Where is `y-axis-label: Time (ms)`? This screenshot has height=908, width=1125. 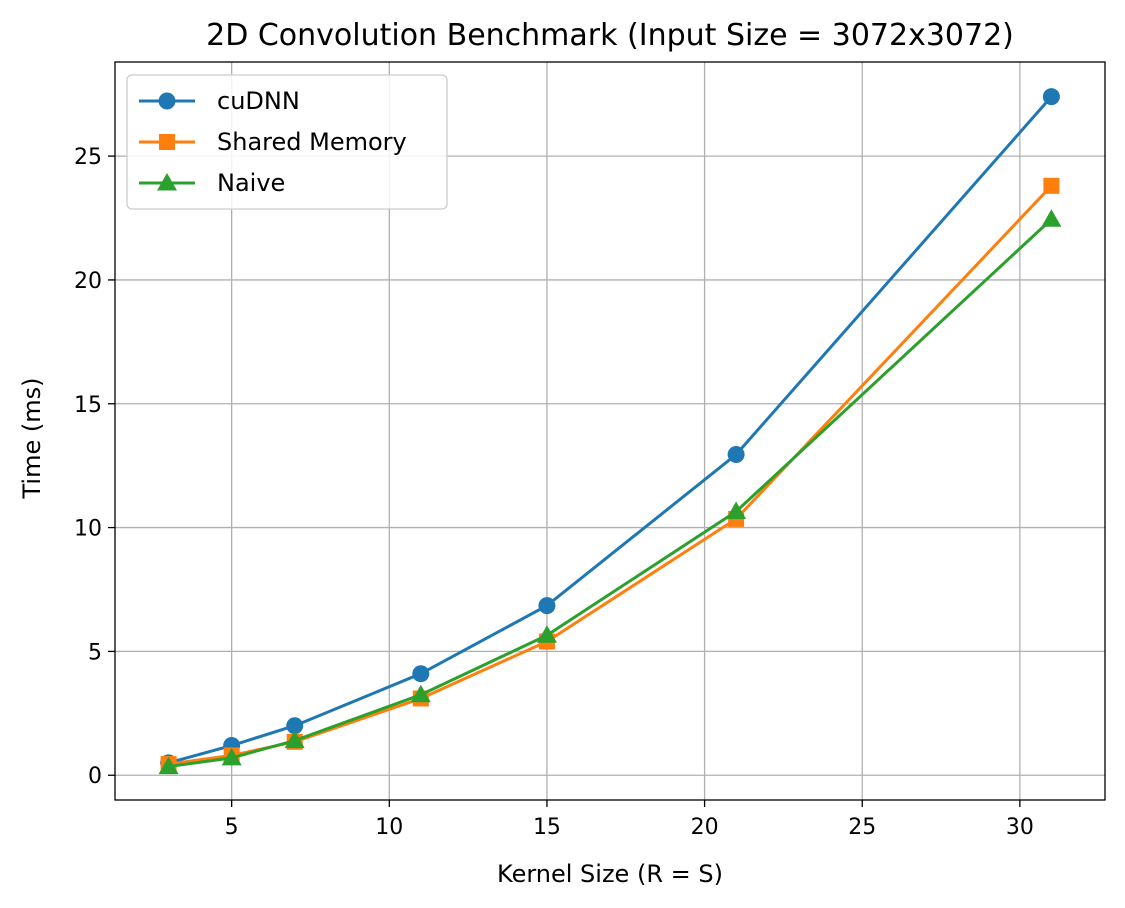
y-axis-label: Time (ms) is located at coordinates (32, 439).